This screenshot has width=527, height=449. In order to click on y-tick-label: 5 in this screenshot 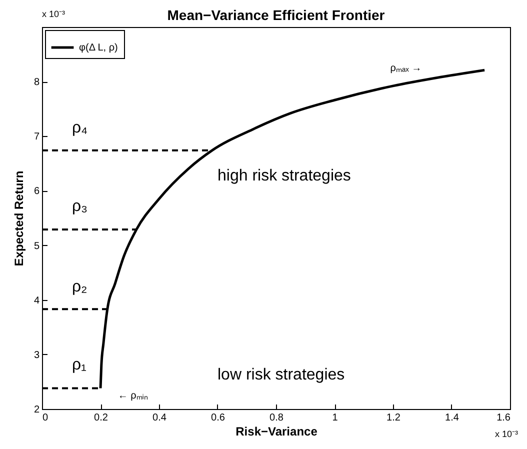, I will do `click(37, 246)`.